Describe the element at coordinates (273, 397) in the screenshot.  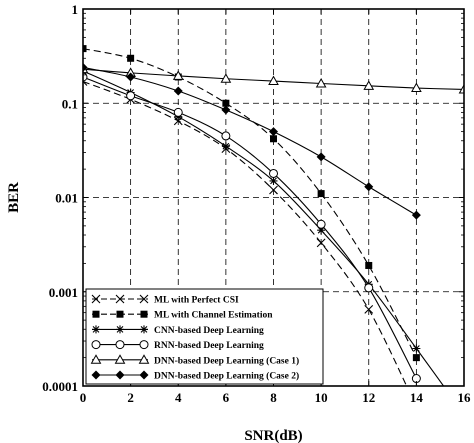
I see `x-tick-label: 8` at that location.